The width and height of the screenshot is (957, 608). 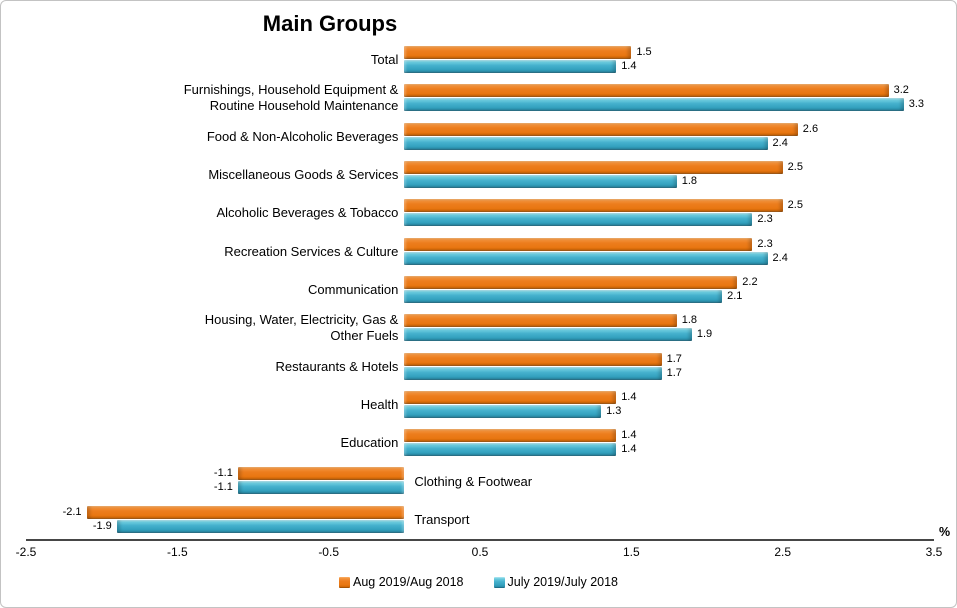 I want to click on category-row: Education 1.4 1.4, so click(x=480, y=443).